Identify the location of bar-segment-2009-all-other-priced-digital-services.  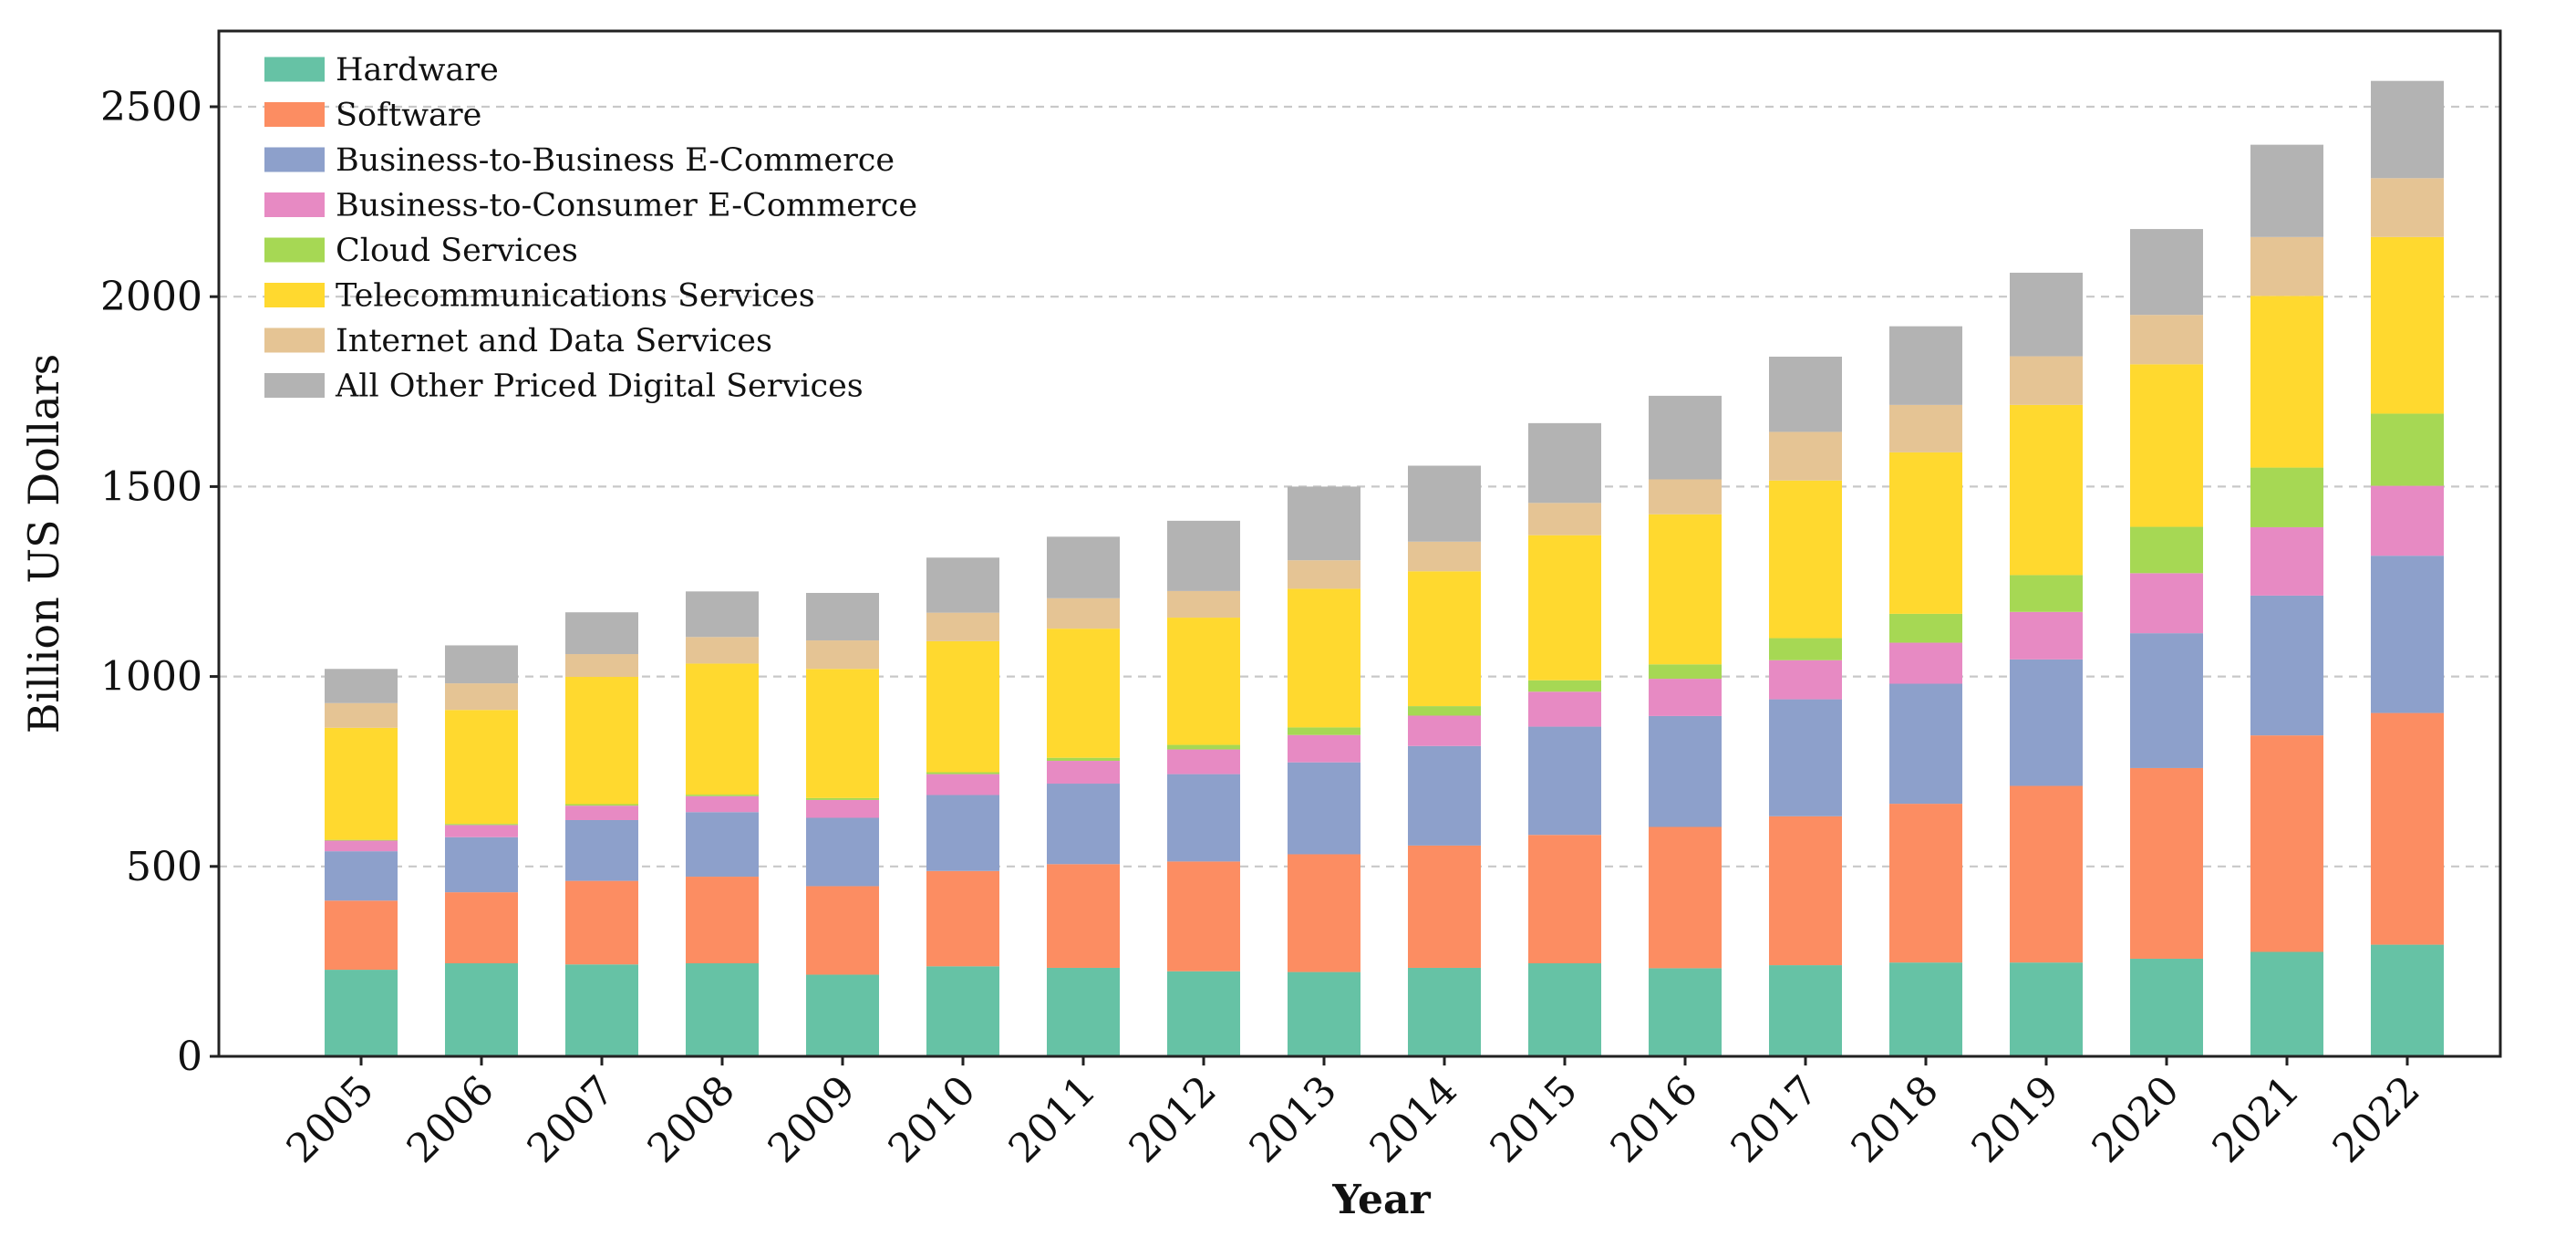
(842, 617).